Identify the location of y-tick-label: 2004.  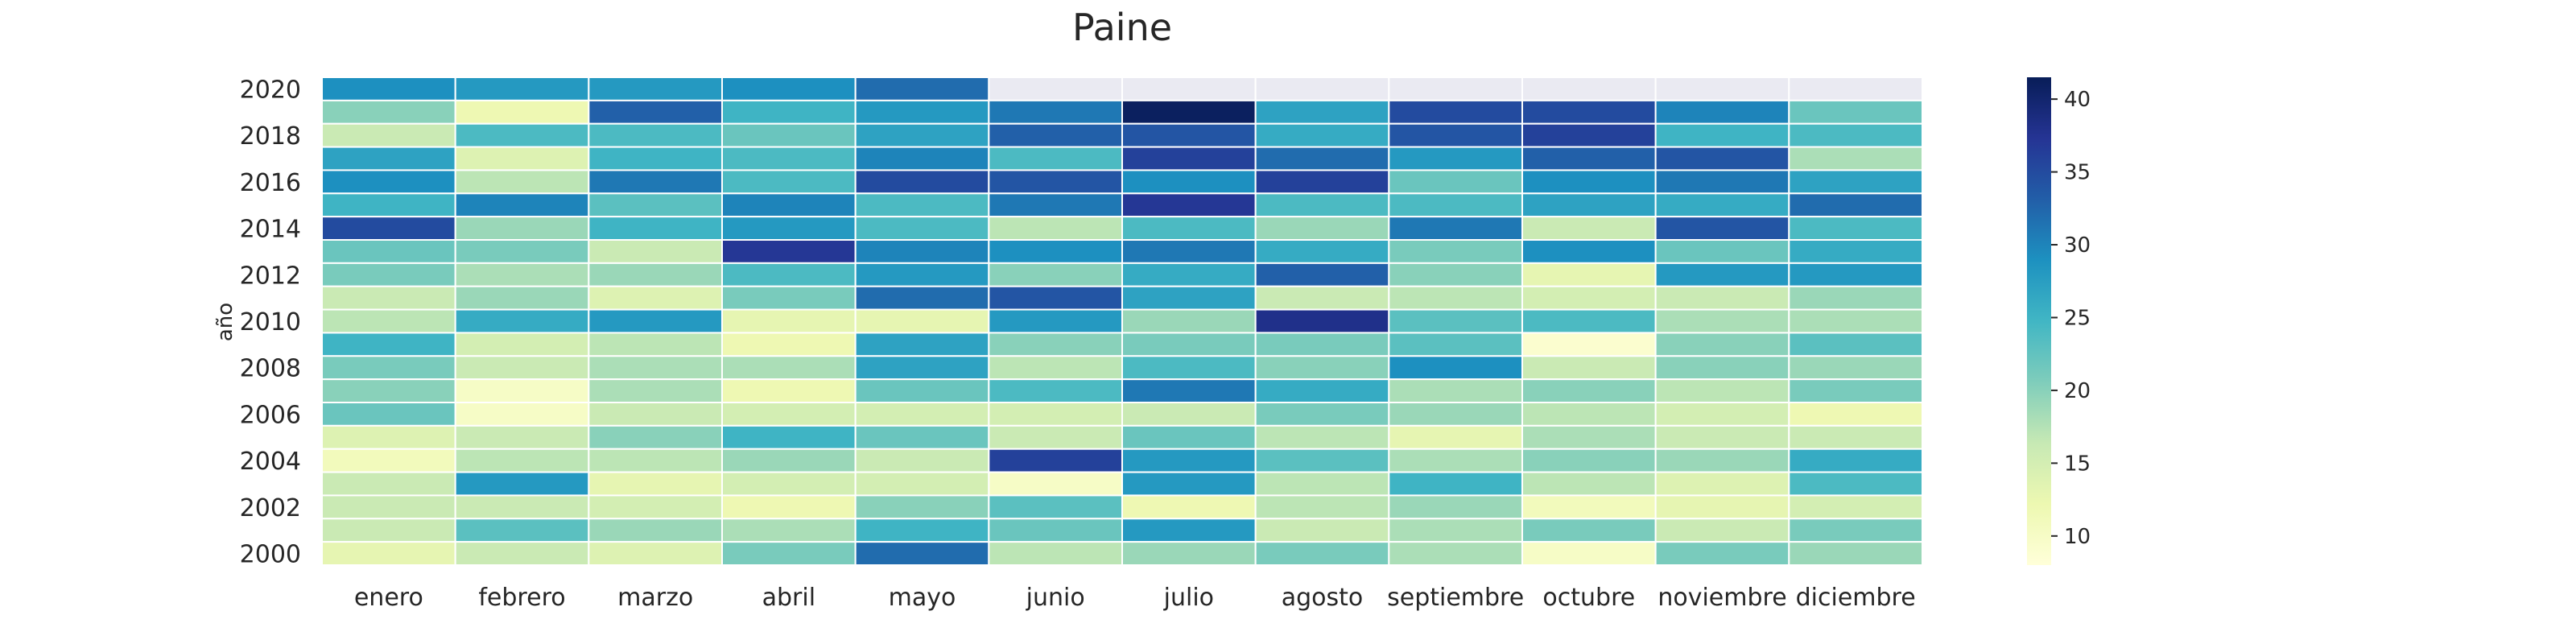
(270, 462).